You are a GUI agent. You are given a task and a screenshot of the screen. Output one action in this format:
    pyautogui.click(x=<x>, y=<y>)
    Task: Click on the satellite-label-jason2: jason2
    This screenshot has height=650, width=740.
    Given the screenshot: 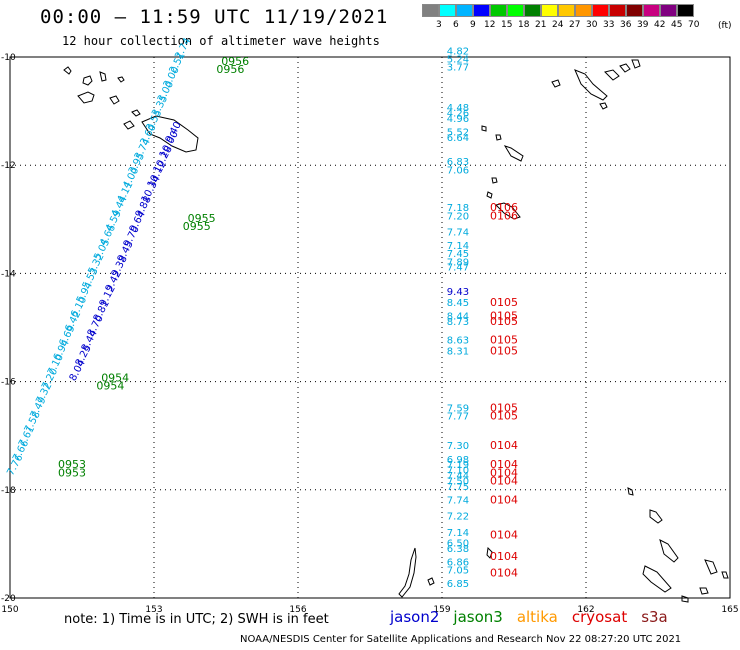 What is the action you would take?
    pyautogui.click(x=415, y=617)
    